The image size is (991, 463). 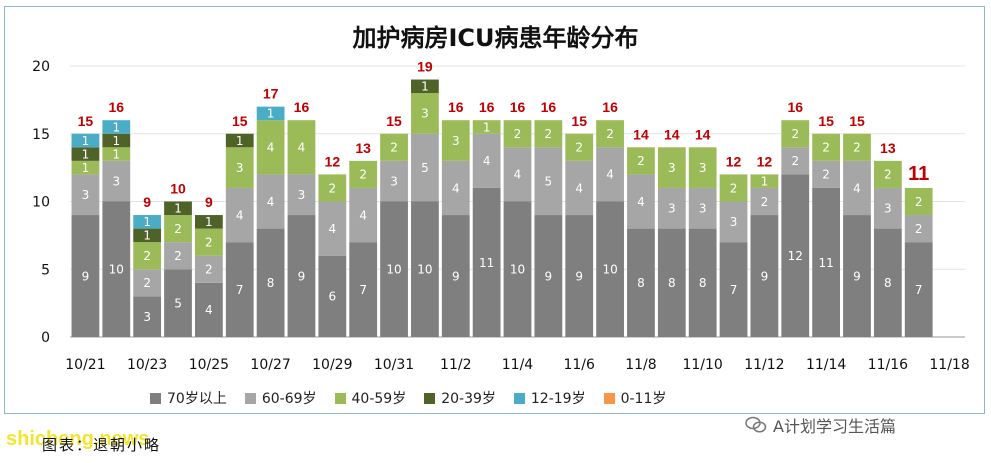 I want to click on y-tick-label: 20, so click(x=41, y=67).